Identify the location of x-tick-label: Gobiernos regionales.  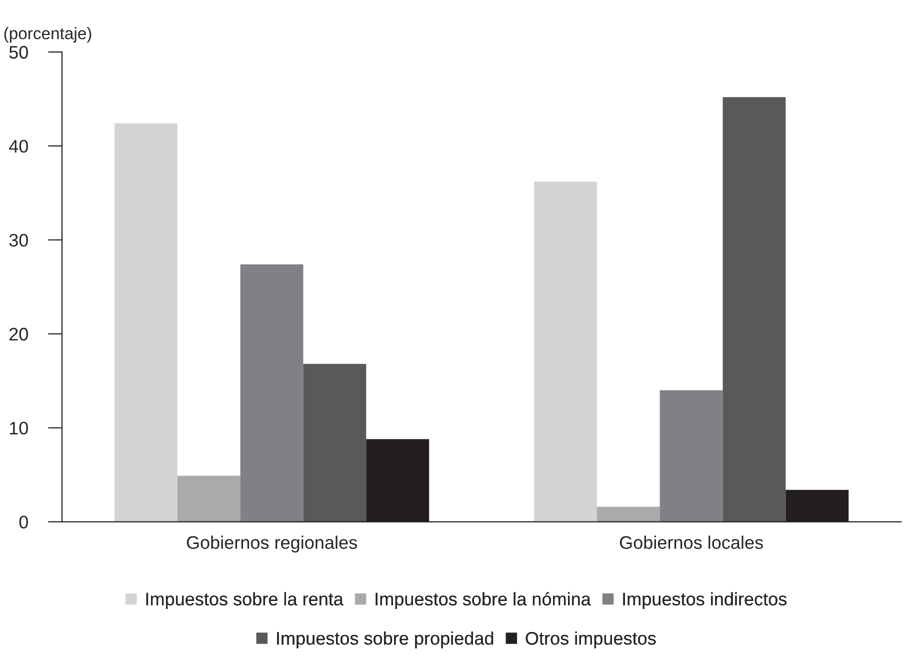
(271, 544).